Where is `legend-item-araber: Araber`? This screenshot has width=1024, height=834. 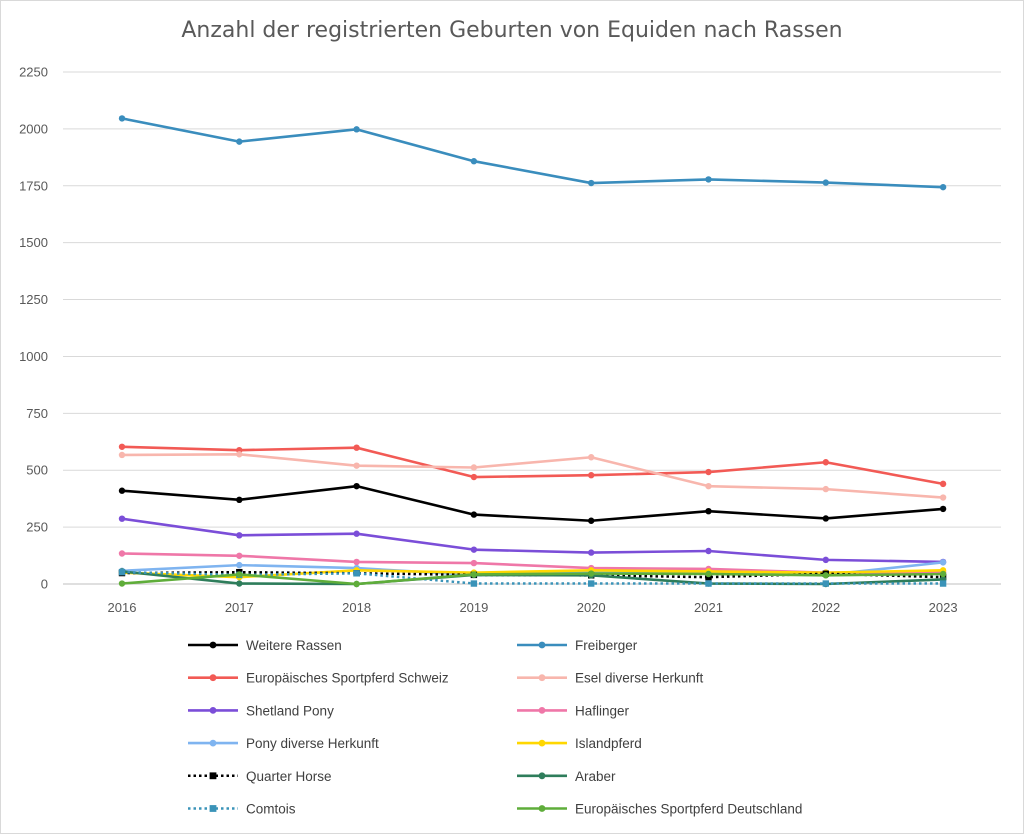 legend-item-araber: Araber is located at coordinates (566, 776).